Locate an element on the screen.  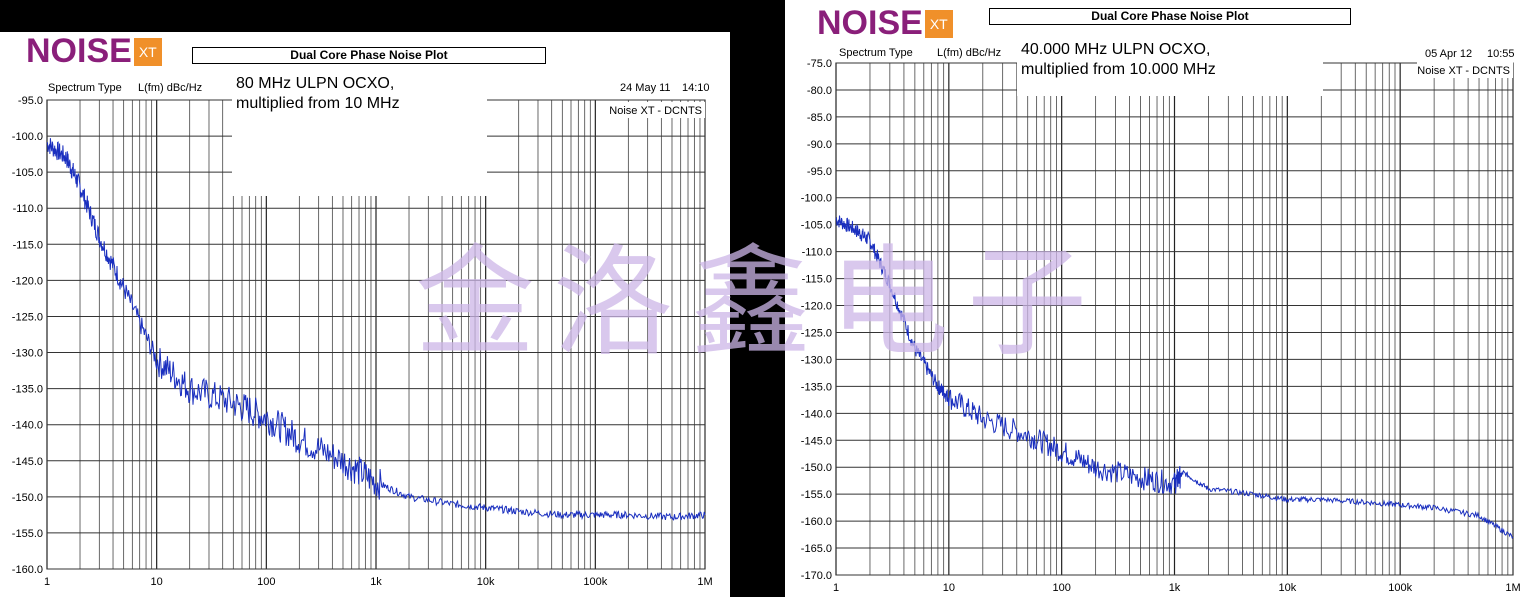
annotation-line: 80 MHz ULPN OCXO, is located at coordinates (315, 83).